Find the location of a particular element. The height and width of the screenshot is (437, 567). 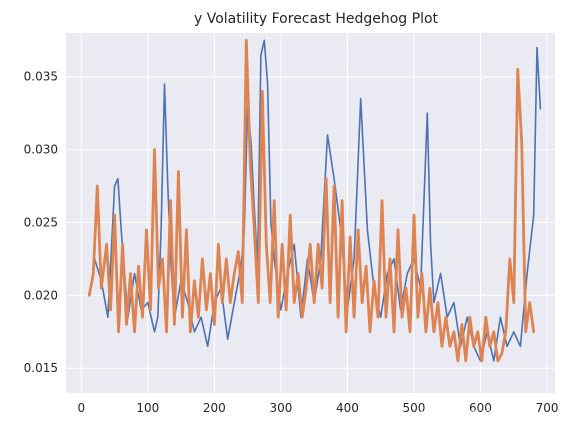

y-tick-label: 0.015 is located at coordinates (41, 368).